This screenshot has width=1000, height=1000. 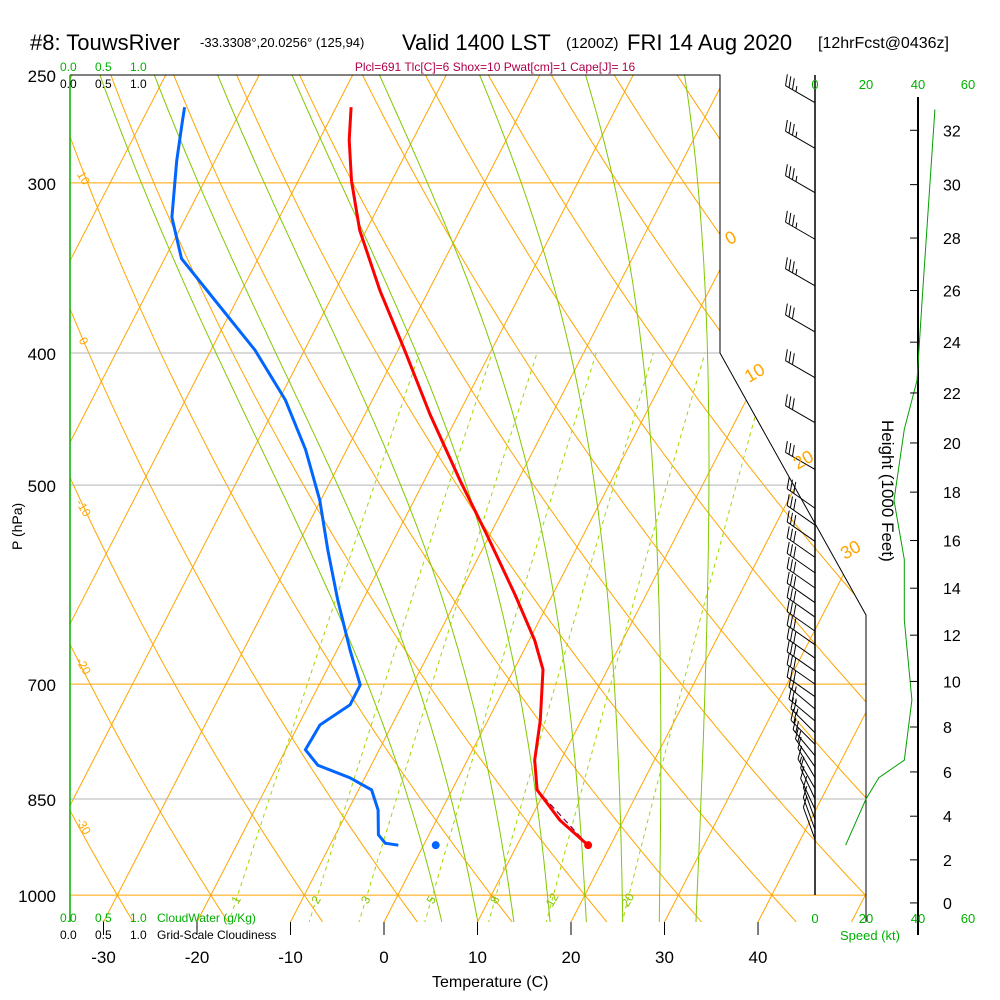 What do you see at coordinates (952, 682) in the screenshot?
I see `height-label: 10` at bounding box center [952, 682].